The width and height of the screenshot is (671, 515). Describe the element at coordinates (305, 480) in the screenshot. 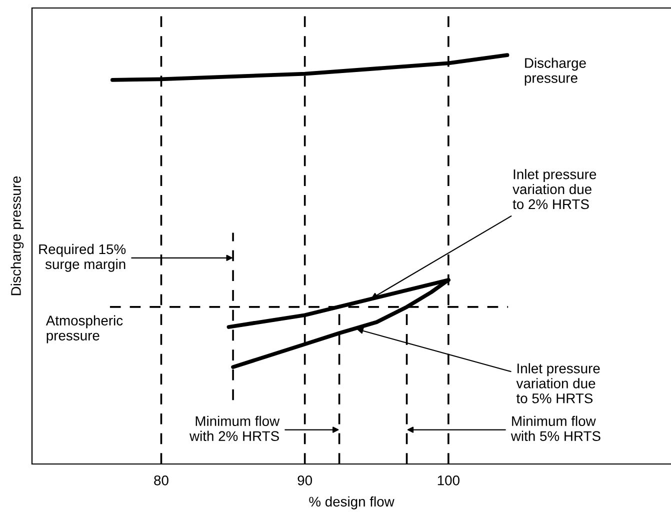

I see `x-tick-label: 90` at that location.